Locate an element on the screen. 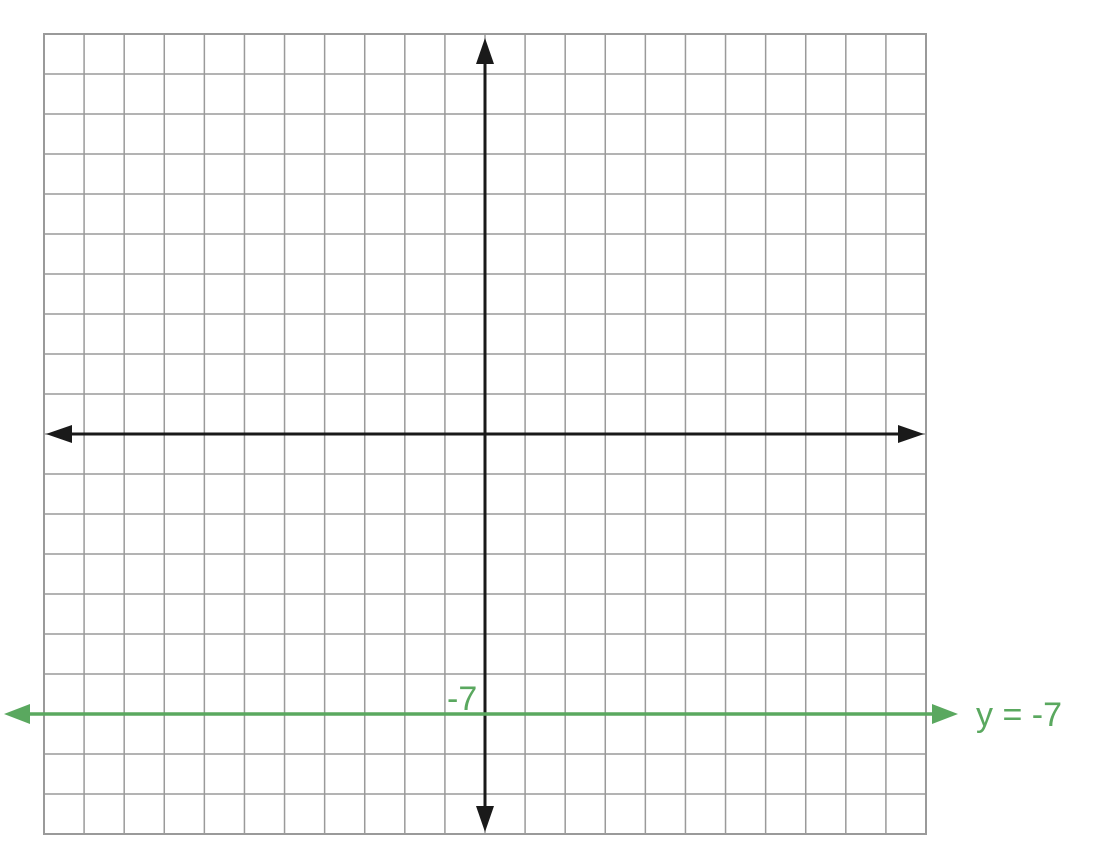  x-axis-right-arrow-icon is located at coordinates (911, 434).